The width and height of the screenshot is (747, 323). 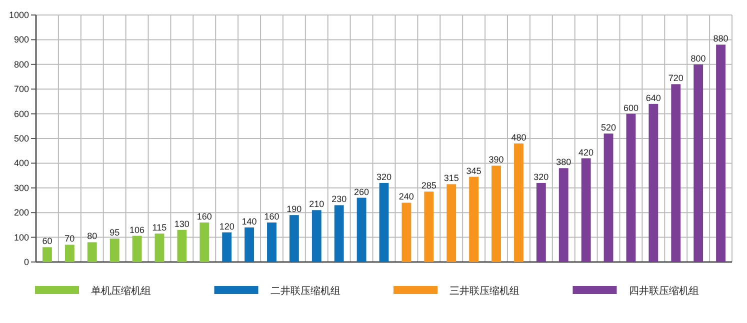 I want to click on legend-label: 单机压缩机组, so click(x=121, y=291).